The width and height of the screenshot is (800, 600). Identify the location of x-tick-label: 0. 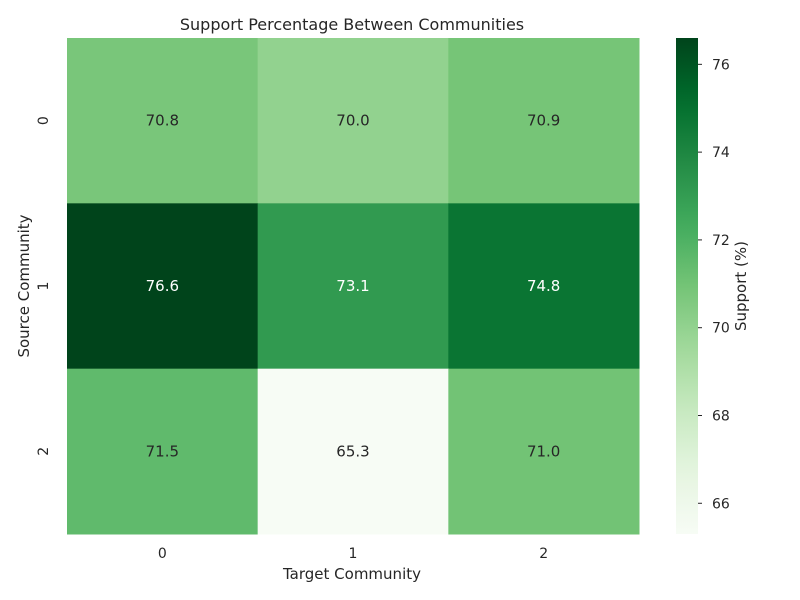
(162, 554).